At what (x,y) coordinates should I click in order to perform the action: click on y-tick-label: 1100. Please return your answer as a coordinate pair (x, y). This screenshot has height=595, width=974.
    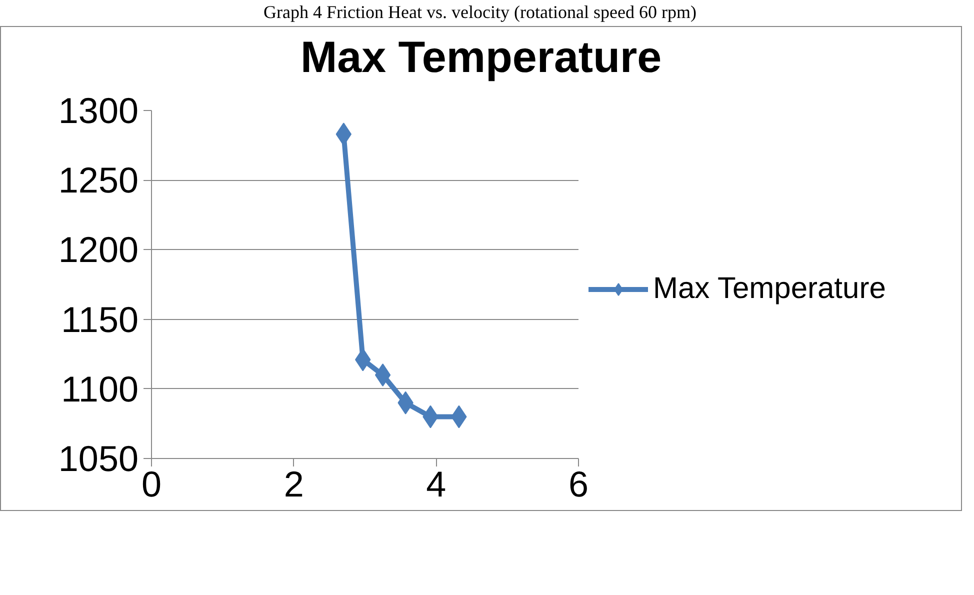
    Looking at the image, I should click on (100, 388).